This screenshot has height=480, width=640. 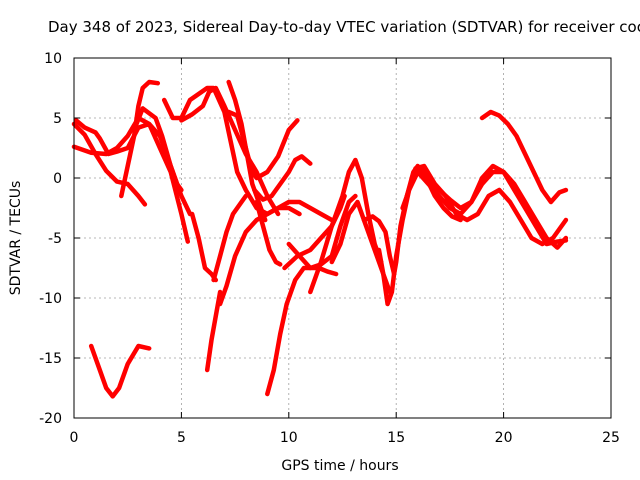 I want to click on x-axis-label: GPS time / hours, so click(x=339, y=466).